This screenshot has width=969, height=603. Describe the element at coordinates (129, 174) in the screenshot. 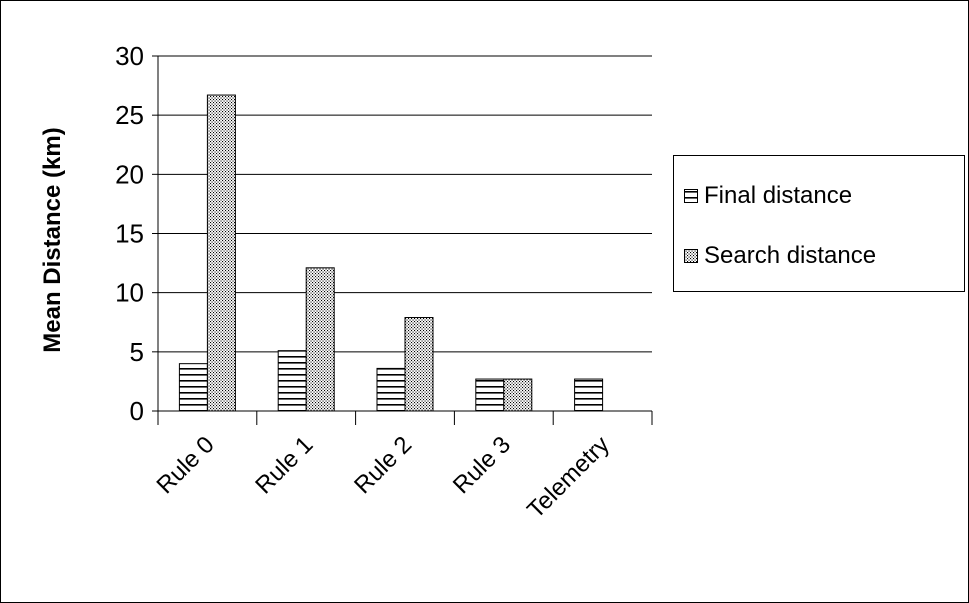

I see `y-tick-label: 20` at that location.